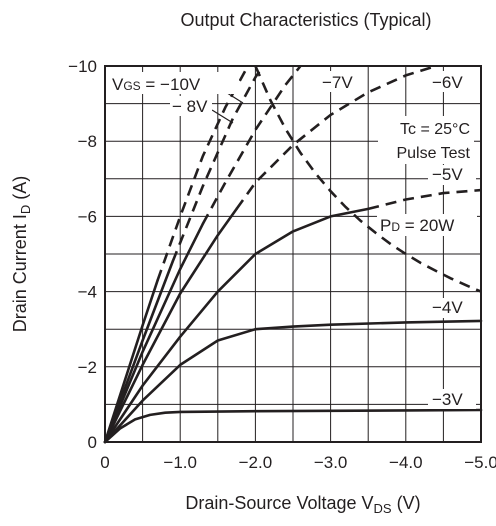 The width and height of the screenshot is (496, 526). I want to click on y-tick-label: −2, so click(87, 367).